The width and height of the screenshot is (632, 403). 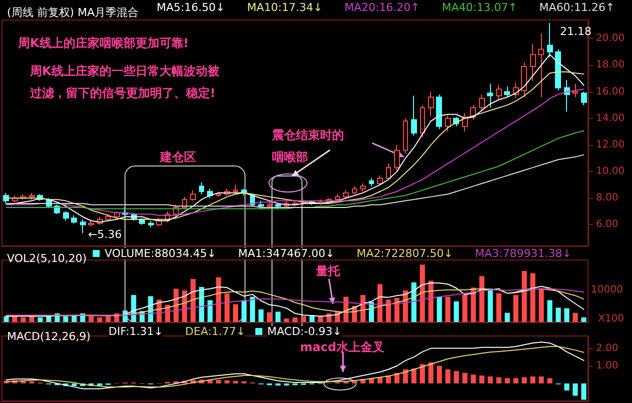 What do you see at coordinates (610, 65) in the screenshot?
I see `y-tick-label: 18.00` at bounding box center [610, 65].